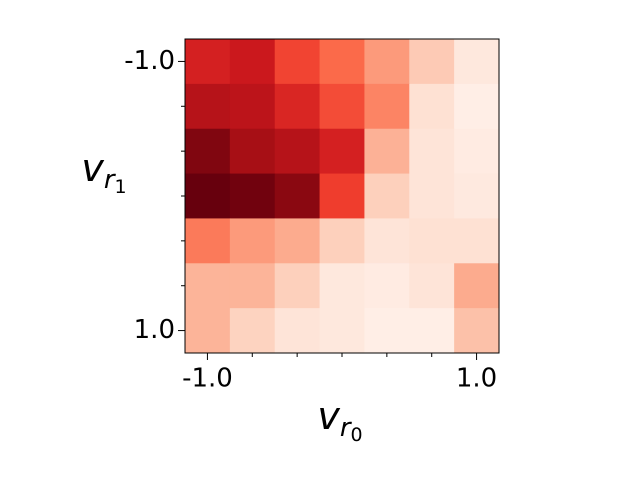 This screenshot has width=640, height=480. I want to click on y-axis-label: vr1, so click(103, 172).